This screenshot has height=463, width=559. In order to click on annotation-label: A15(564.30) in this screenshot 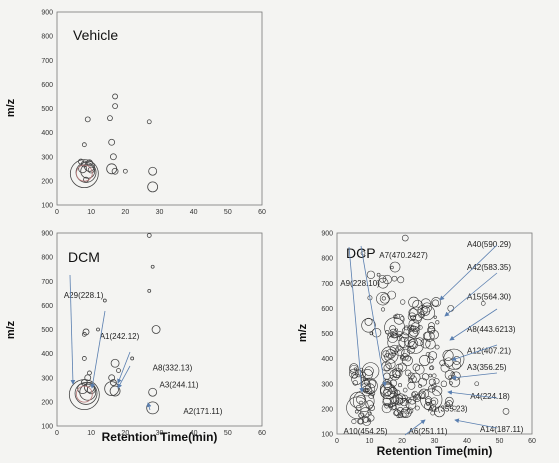, I will do `click(489, 297)`.